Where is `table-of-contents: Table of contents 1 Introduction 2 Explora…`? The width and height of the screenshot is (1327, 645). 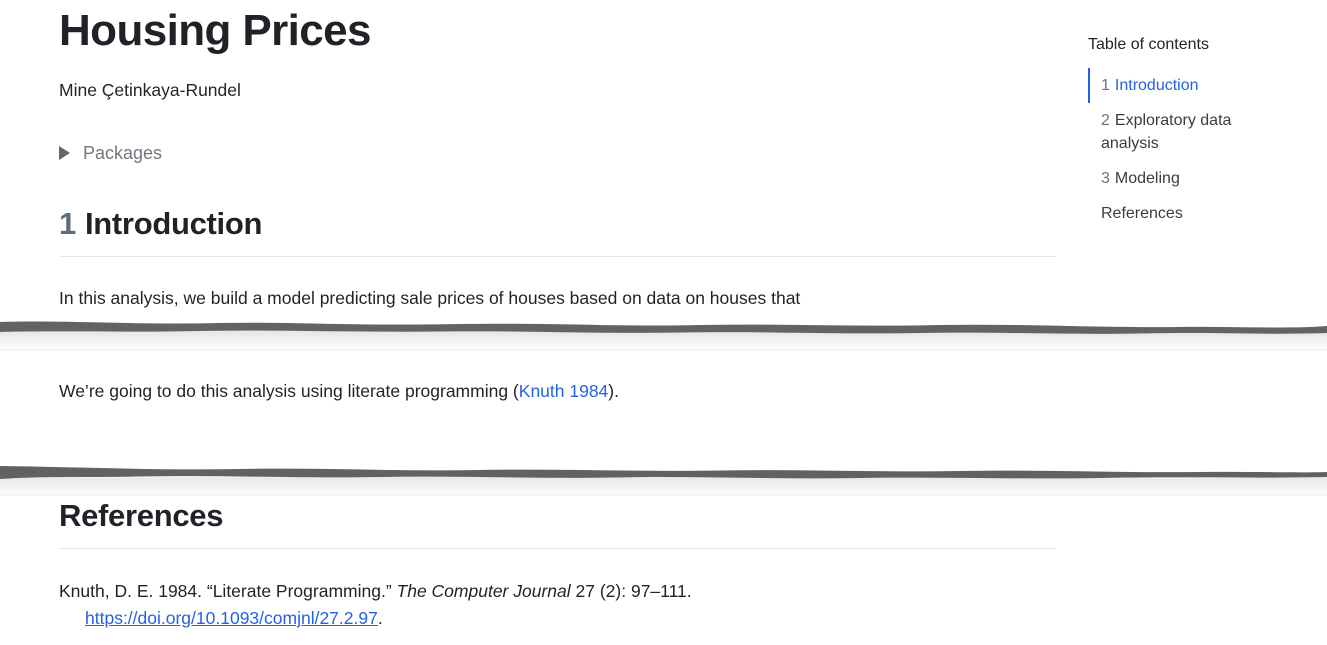
table-of-contents: Table of contents 1 Introduction 2 Explora… is located at coordinates (1204, 132).